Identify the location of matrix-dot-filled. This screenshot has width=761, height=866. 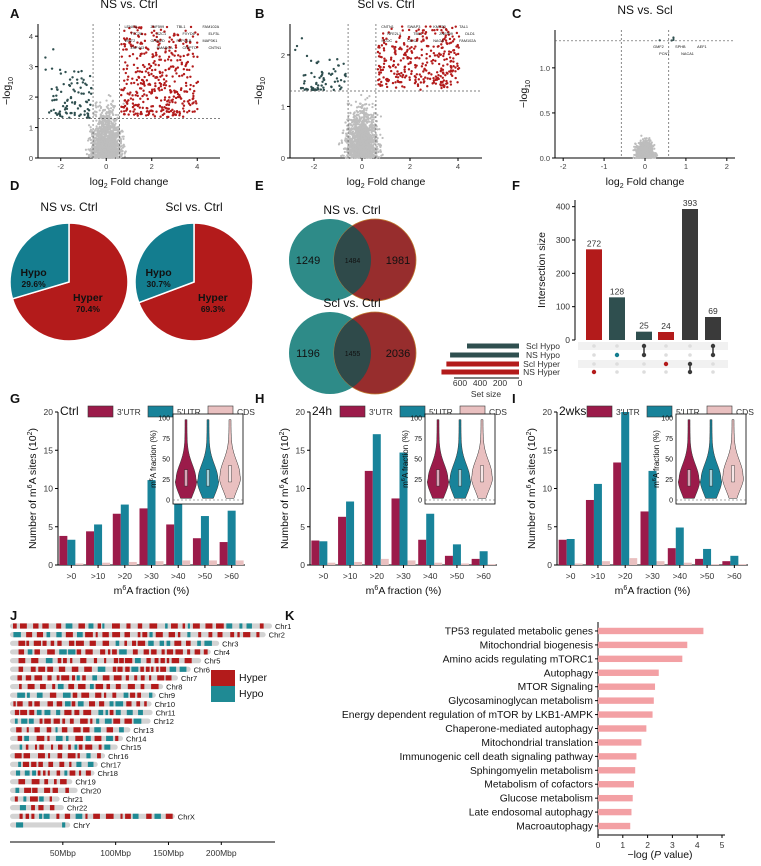
(666, 364).